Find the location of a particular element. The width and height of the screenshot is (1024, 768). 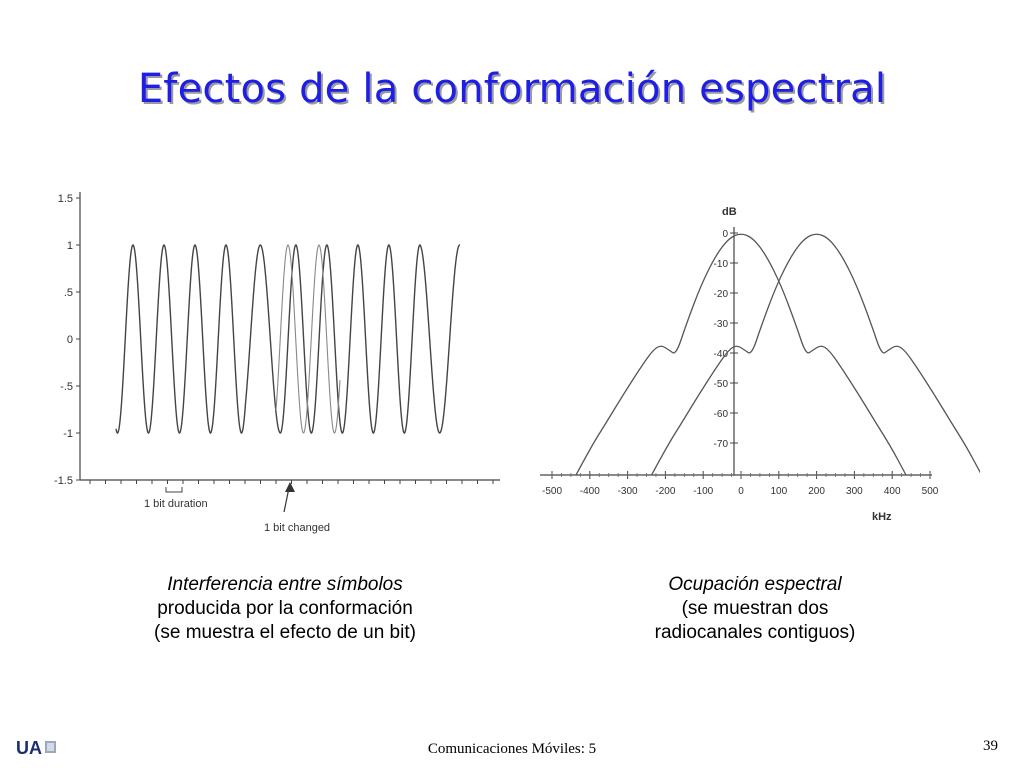

waveform-y-tick-label: -1.5 is located at coordinates (63, 481).